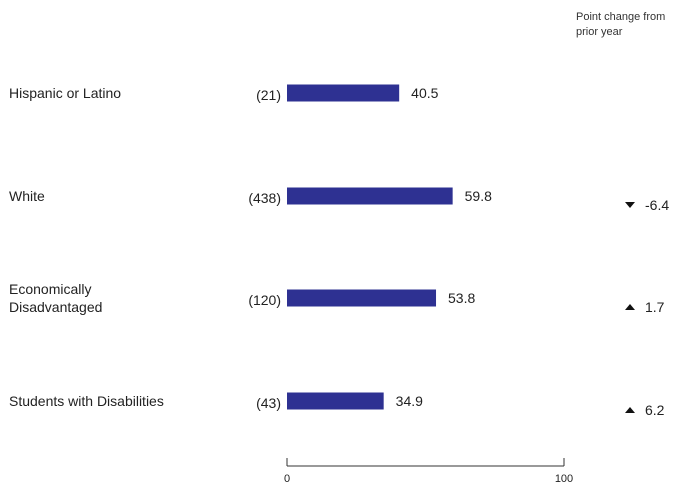 The image size is (682, 487). I want to click on category-label: White, so click(27, 196).